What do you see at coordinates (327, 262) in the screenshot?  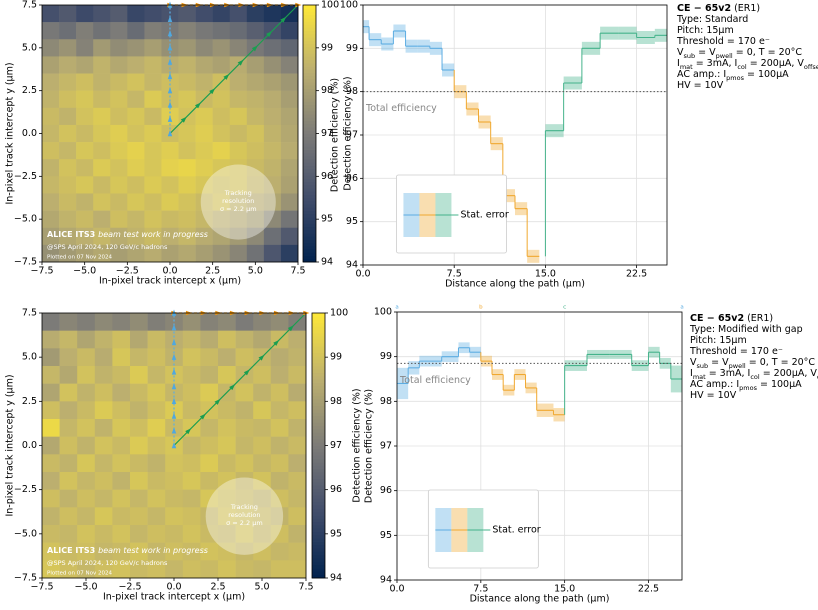 I see `colorbar-tick-label: 94` at bounding box center [327, 262].